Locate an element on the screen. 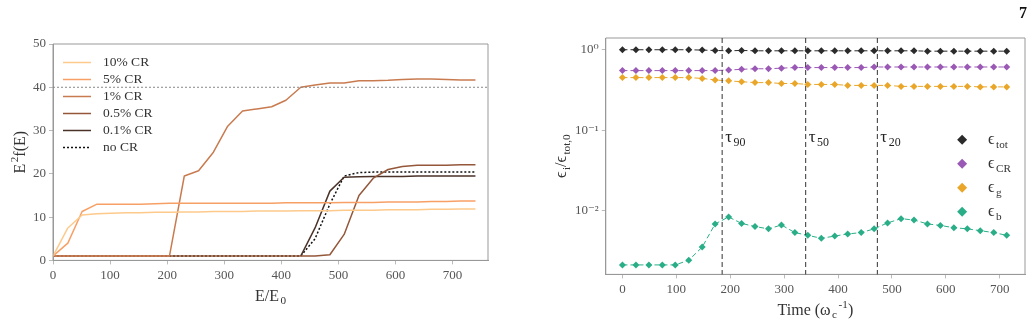 This screenshot has width=1033, height=326. y-tick-label: 50 is located at coordinates (39, 43).